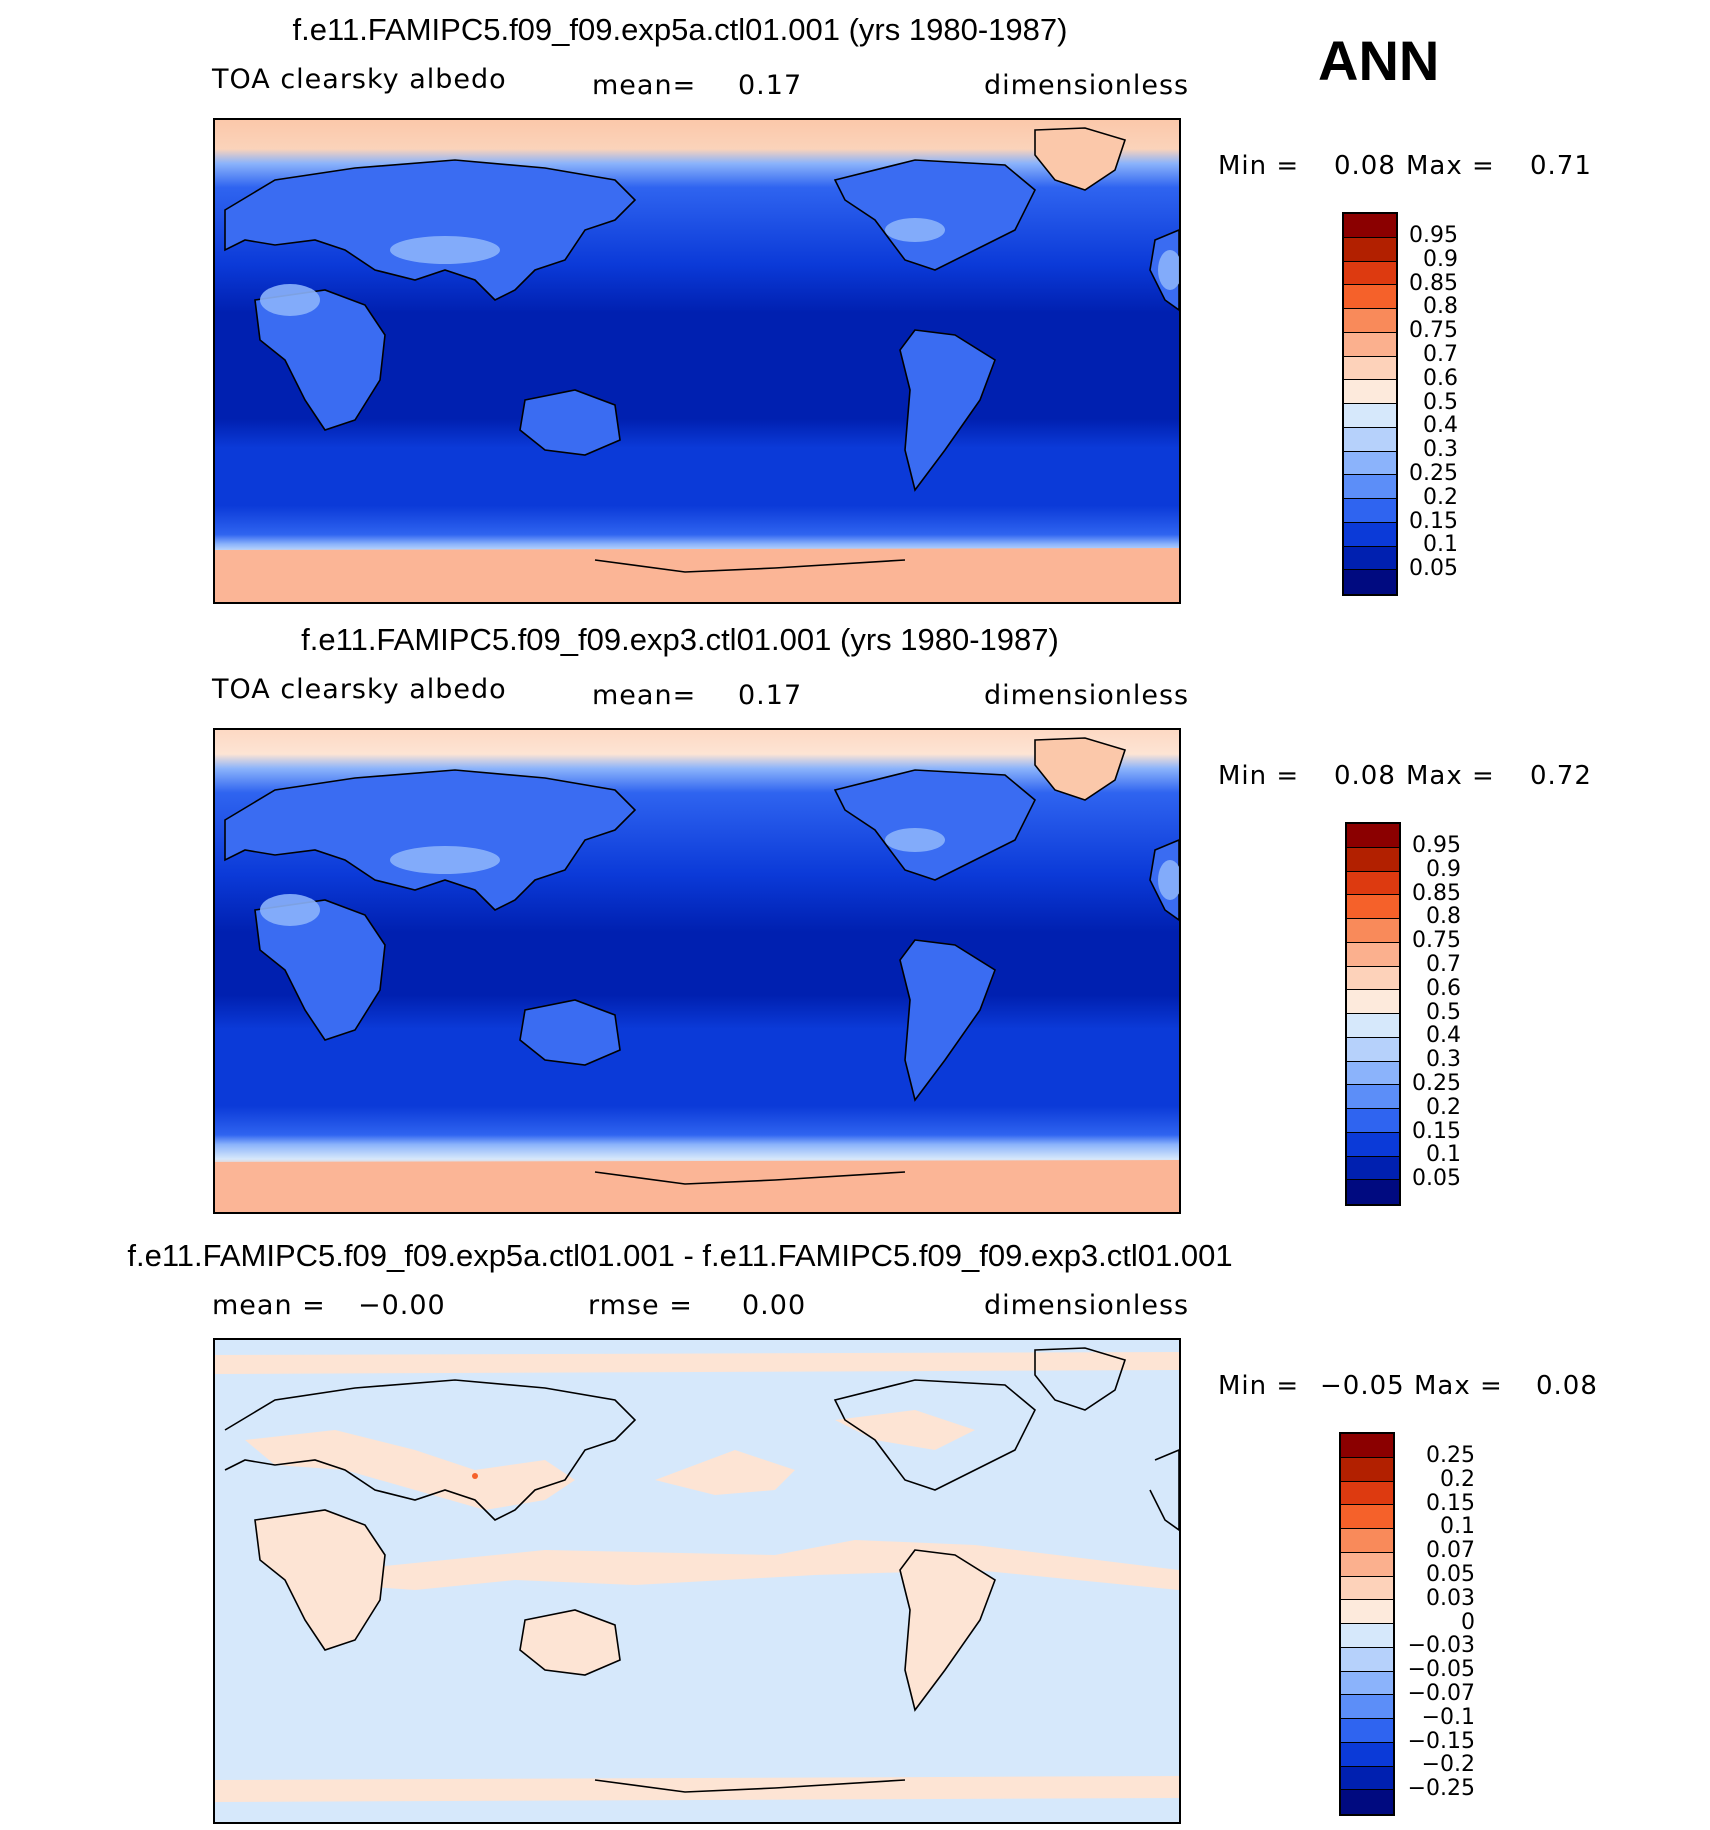  Describe the element at coordinates (640, 1305) in the screenshot. I see `panel-3-rmse-label: rmse =` at that location.